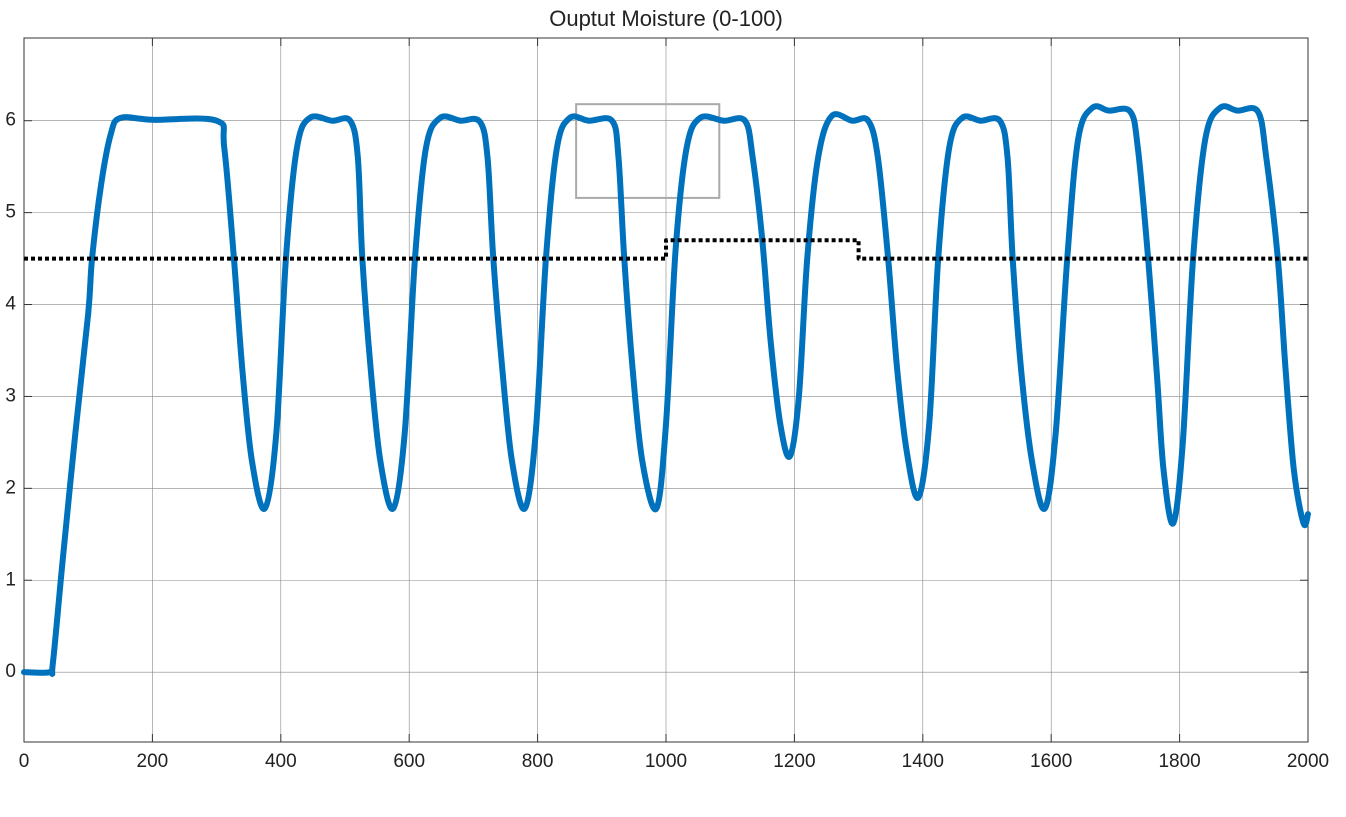 The height and width of the screenshot is (817, 1346). Describe the element at coordinates (10, 120) in the screenshot. I see `y-tick-label: 6` at that location.